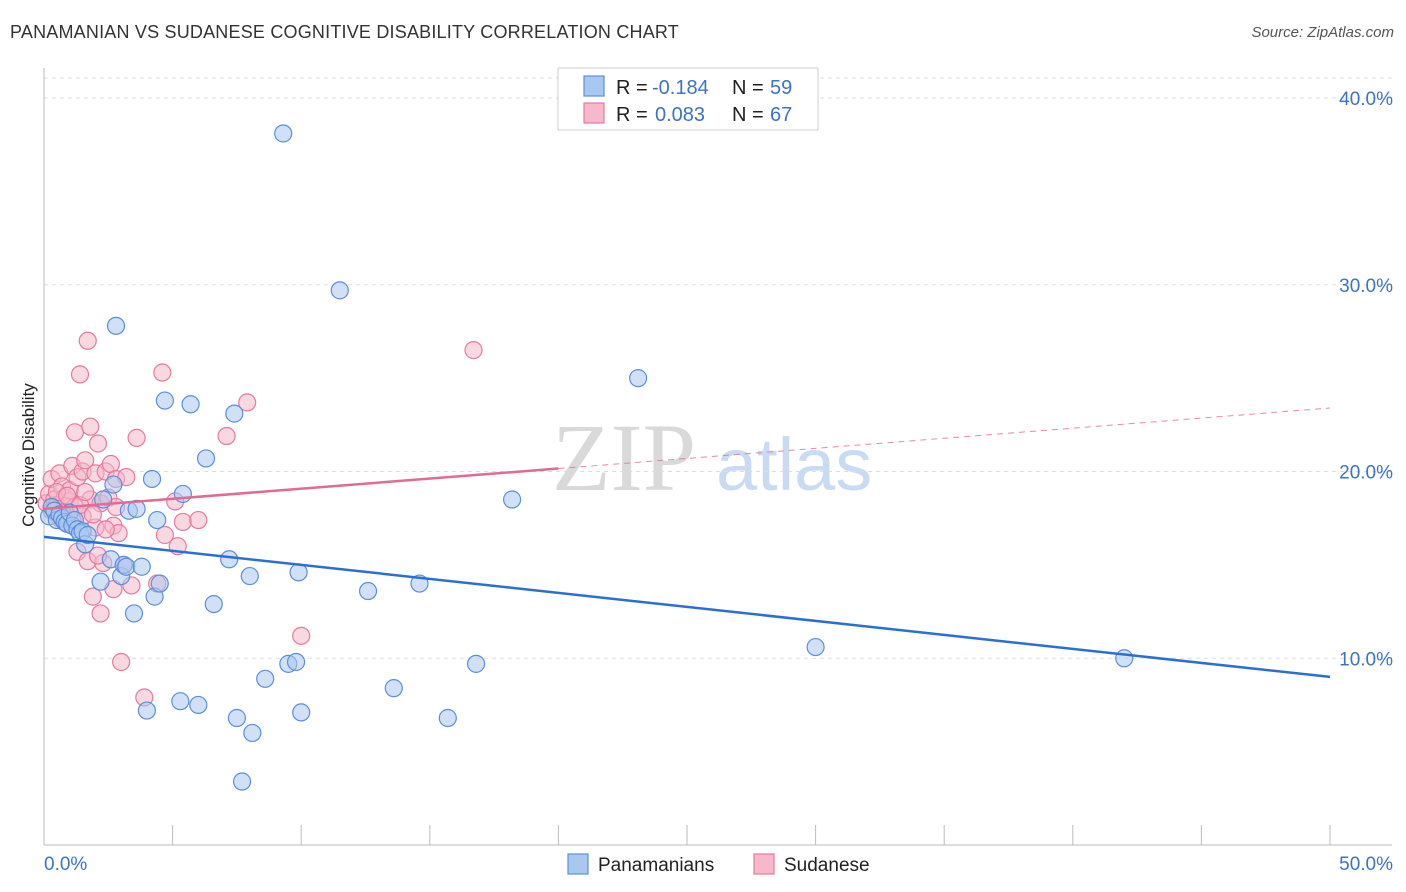 Image resolution: width=1406 pixels, height=892 pixels. What do you see at coordinates (594, 113) in the screenshot?
I see `legend-swatch-sudanese` at bounding box center [594, 113].